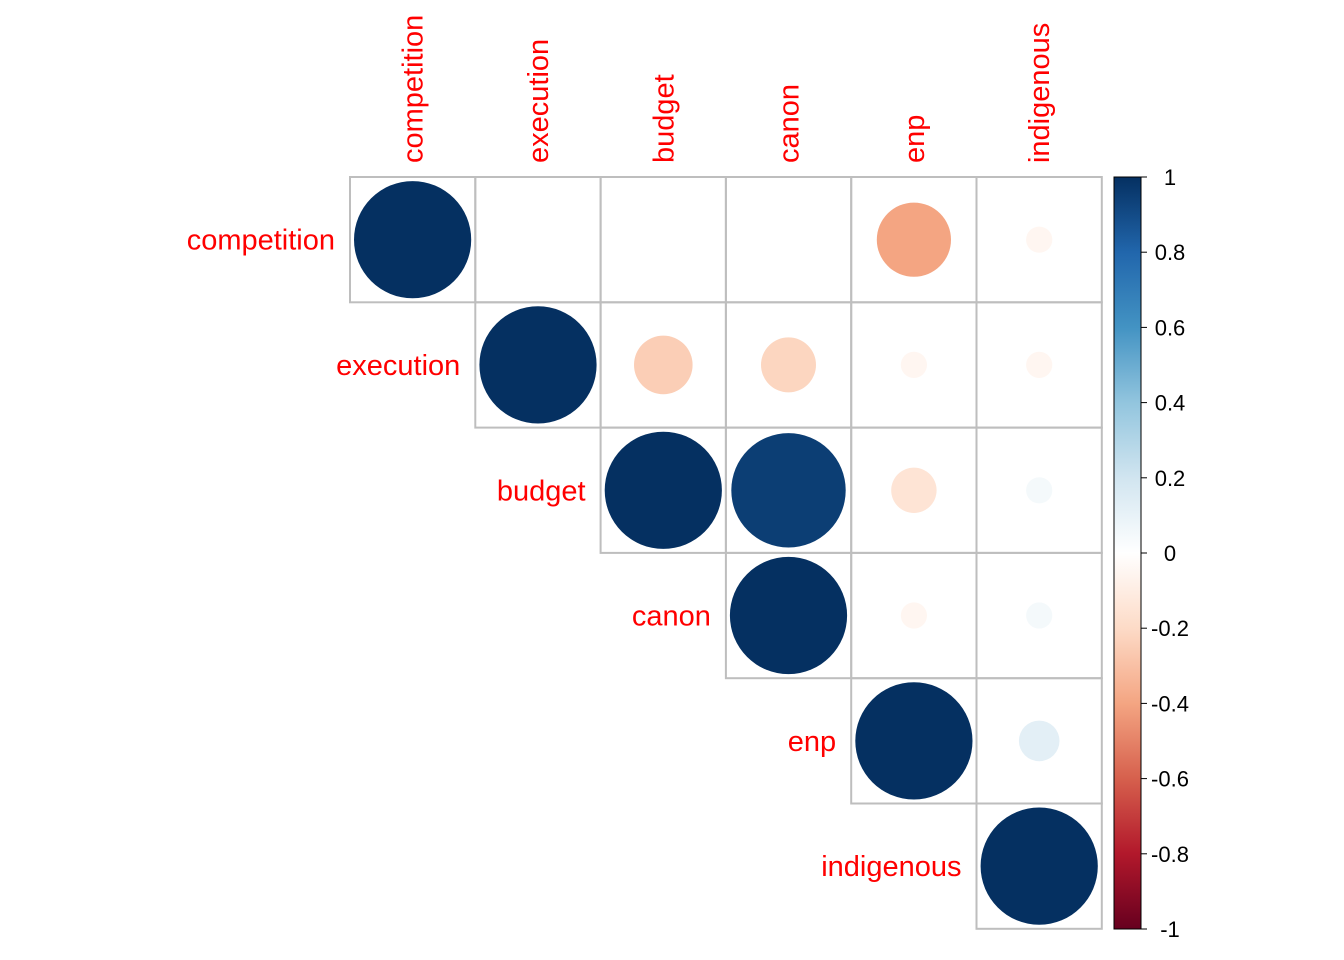 The width and height of the screenshot is (1344, 960). I want to click on corr-circle-budget-indigenous, so click(1039, 490).